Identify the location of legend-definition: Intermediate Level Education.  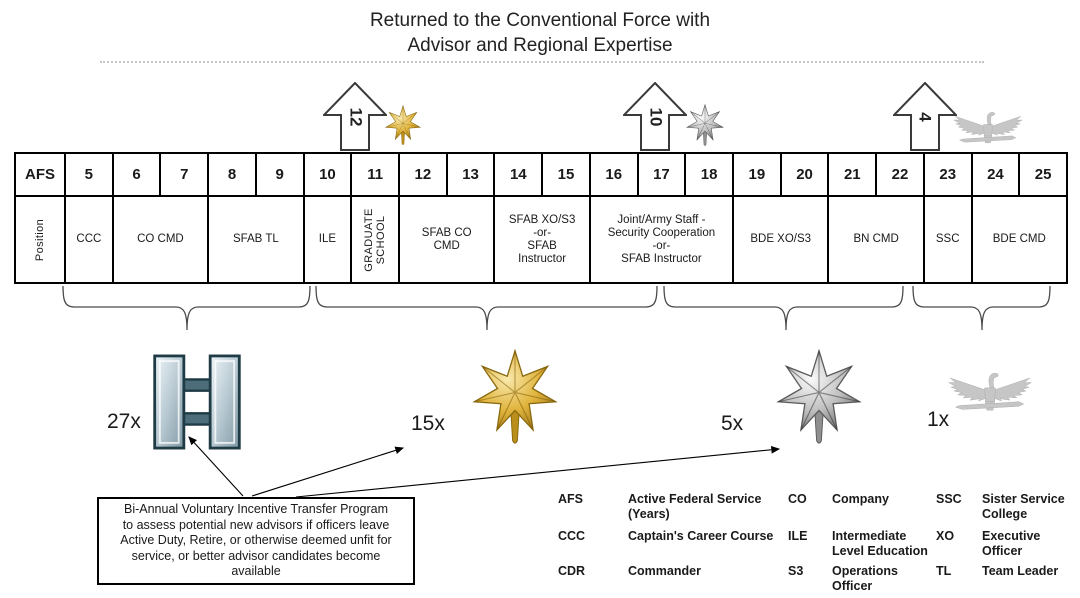
(880, 543).